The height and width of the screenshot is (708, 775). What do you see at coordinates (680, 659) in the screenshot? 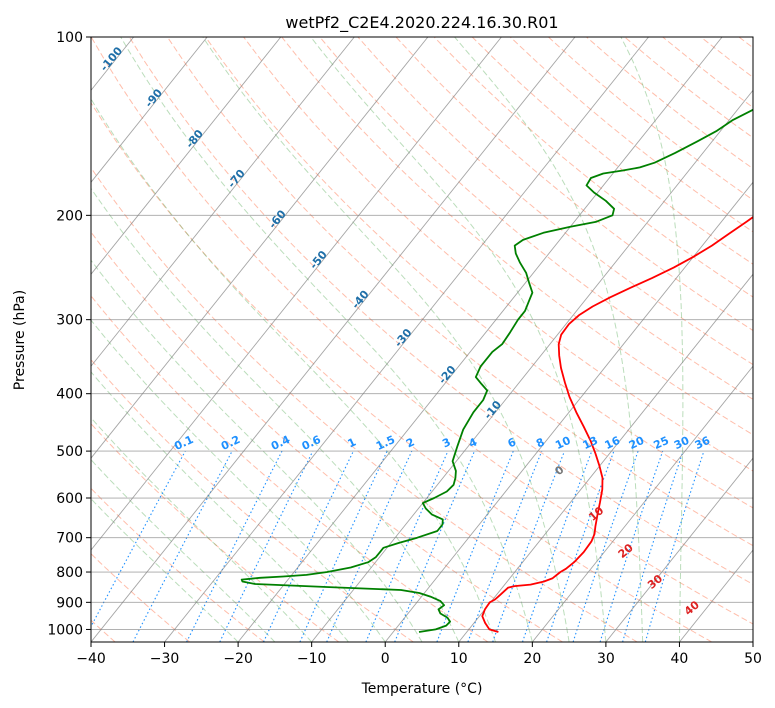
I see `x-tick-label: 40` at bounding box center [680, 659].